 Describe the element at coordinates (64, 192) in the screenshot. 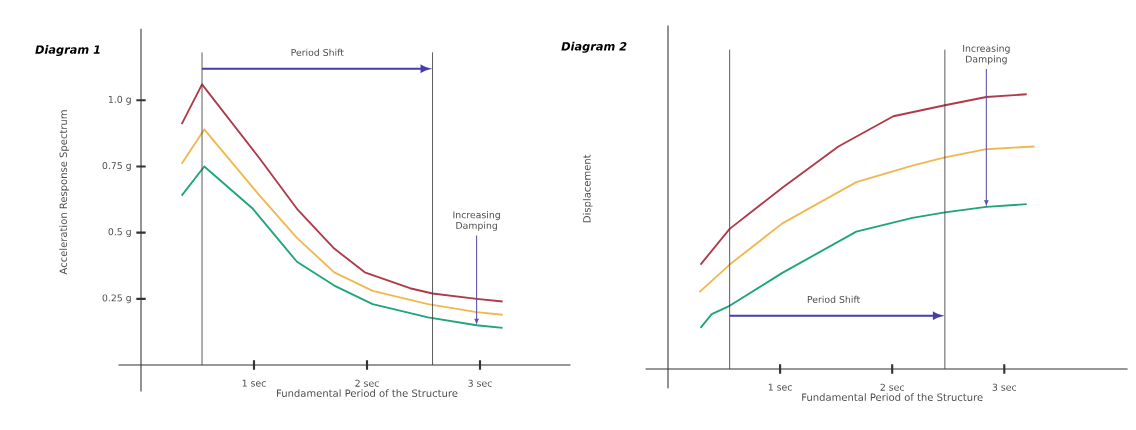

I see `y-axis-title: Acceleration Response Spectrum` at that location.